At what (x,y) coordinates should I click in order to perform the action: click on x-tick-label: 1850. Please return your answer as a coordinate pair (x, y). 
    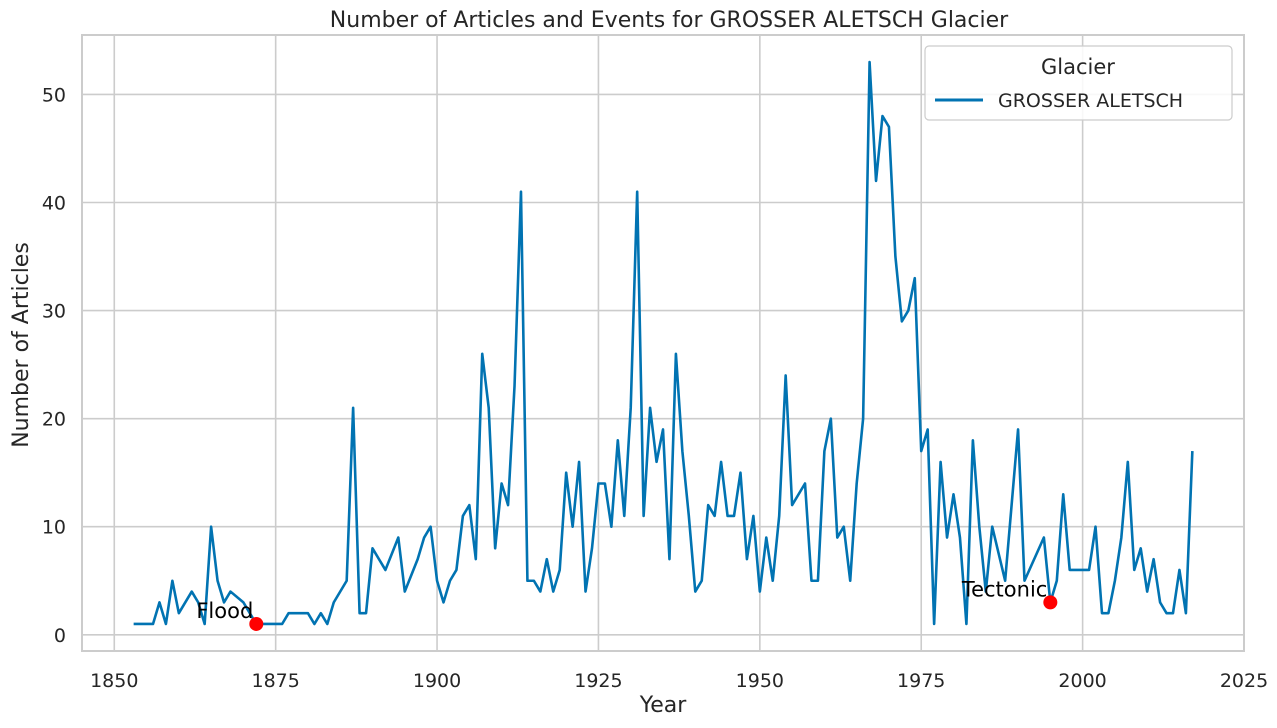
    Looking at the image, I should click on (114, 681).